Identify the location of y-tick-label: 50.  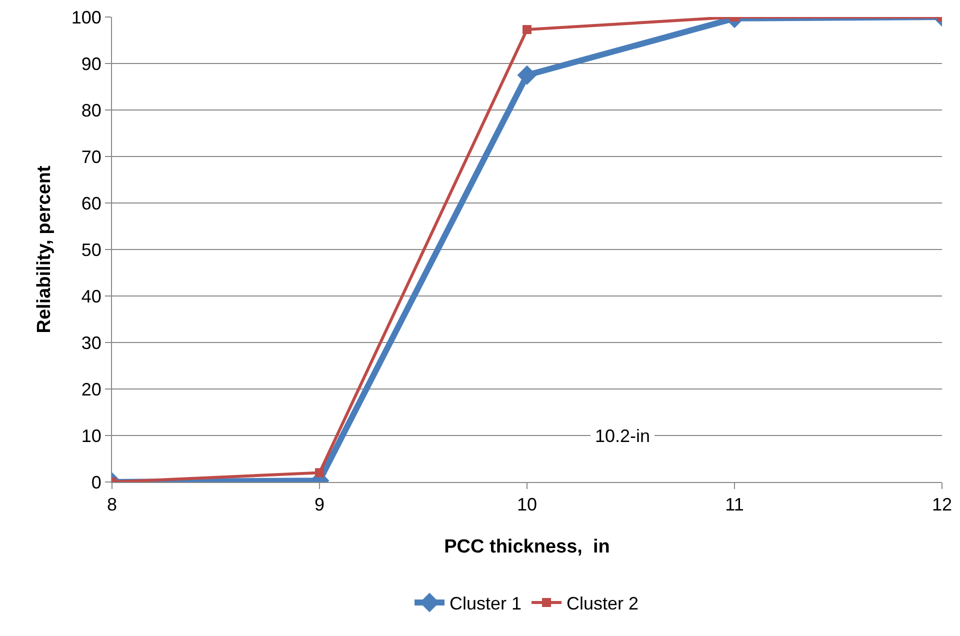
(91, 250).